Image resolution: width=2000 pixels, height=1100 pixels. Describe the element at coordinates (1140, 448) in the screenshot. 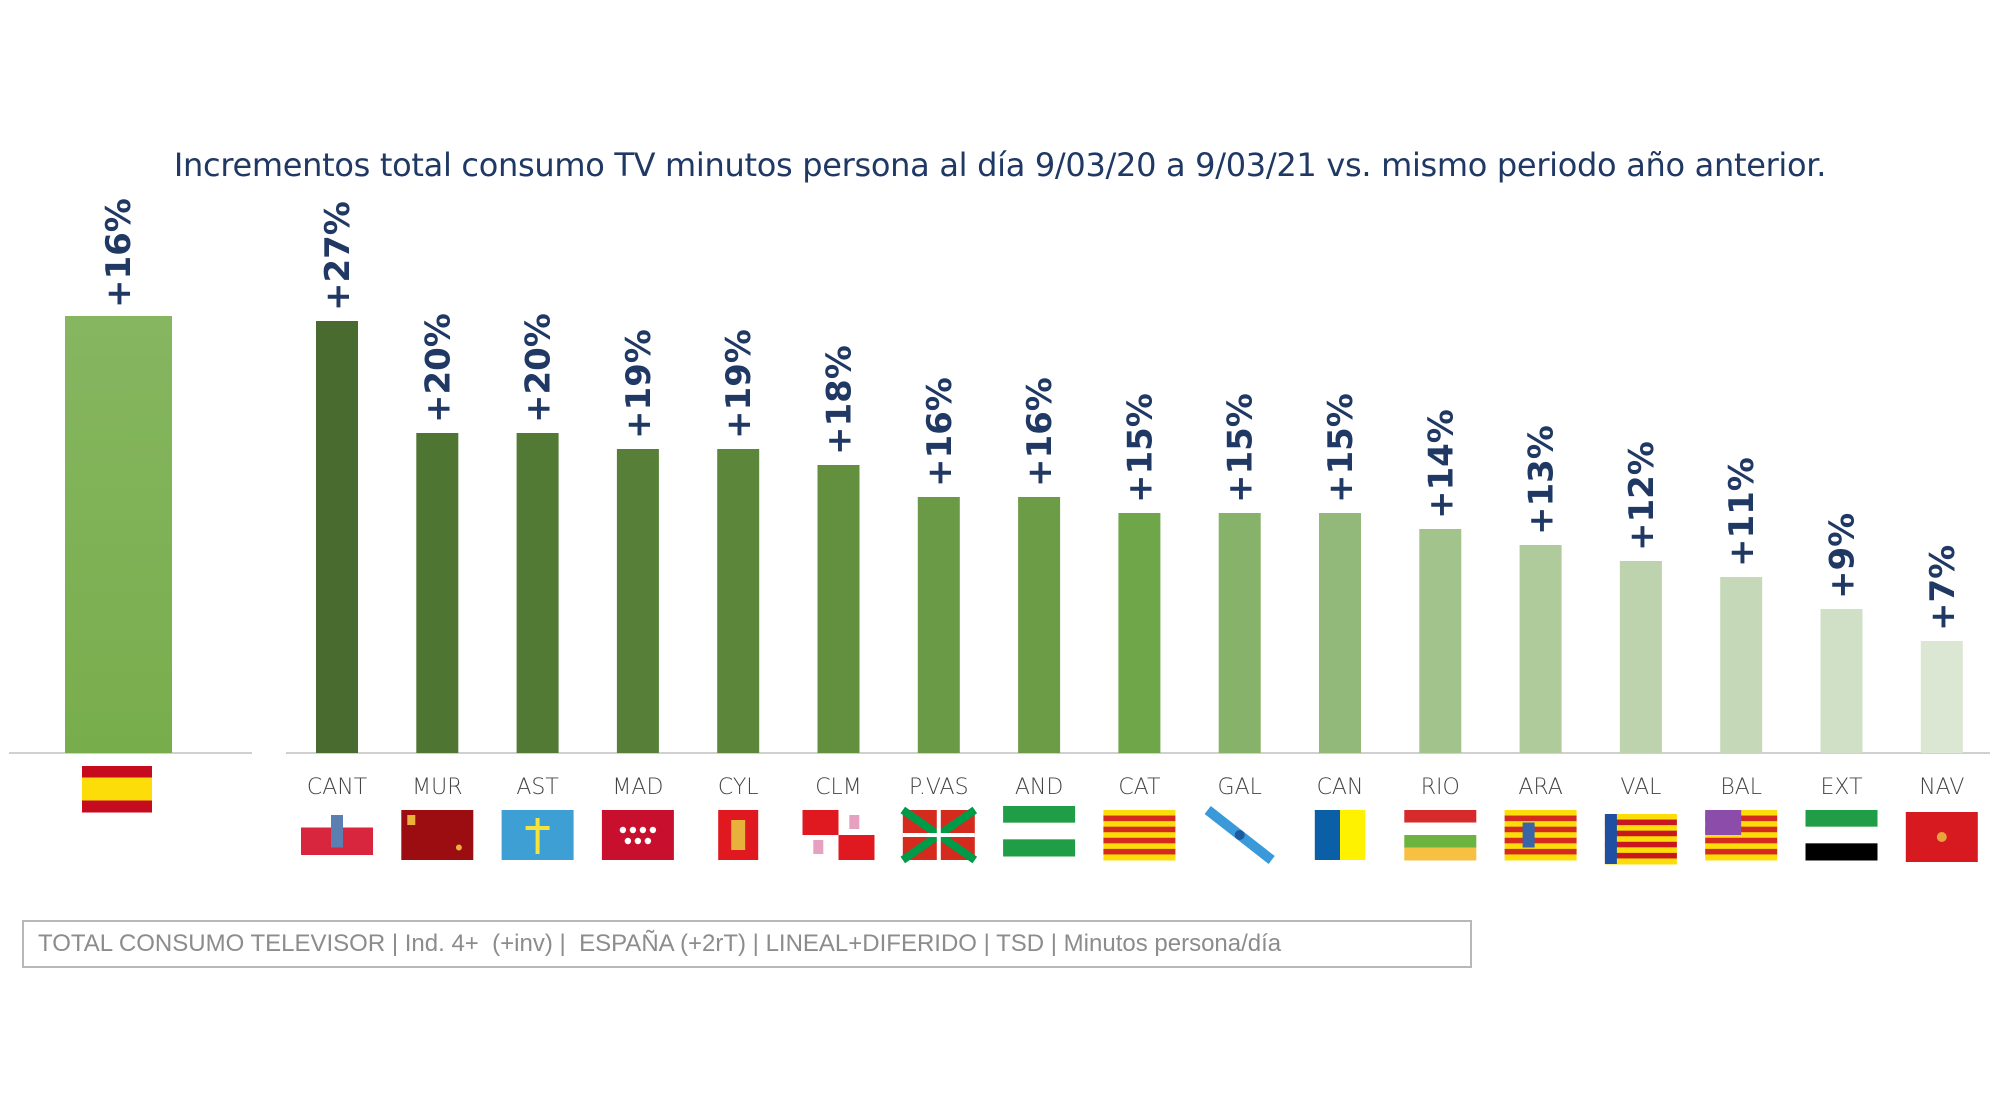

I see `value-label-cat: +15%` at that location.